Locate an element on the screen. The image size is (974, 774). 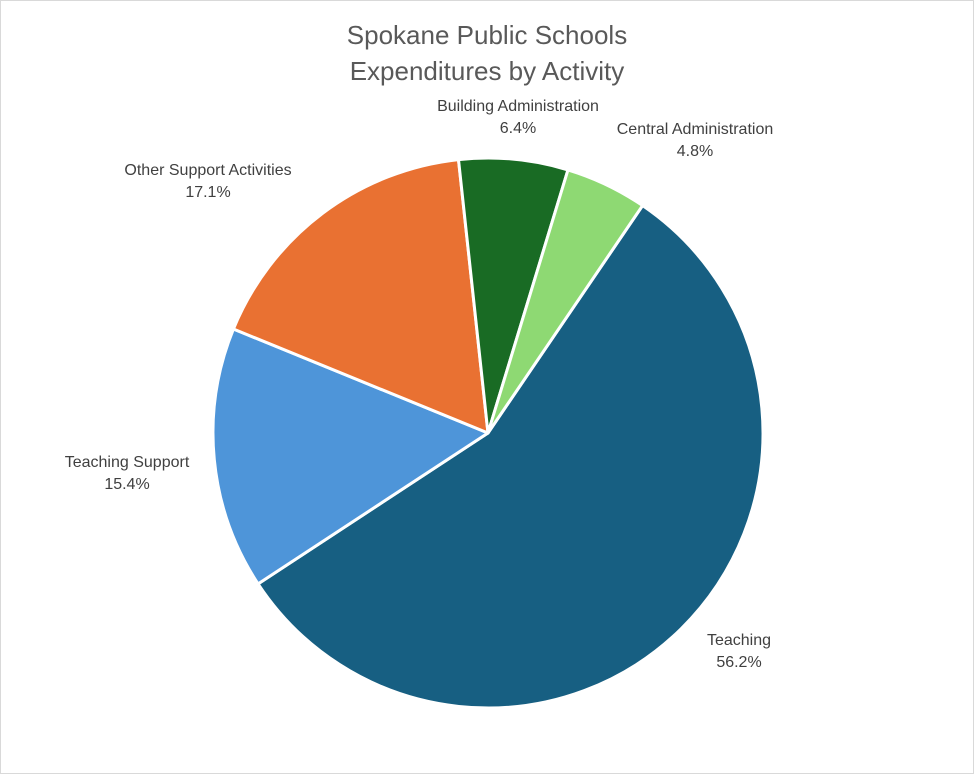
pie-slice-teaching-support is located at coordinates (350, 456).